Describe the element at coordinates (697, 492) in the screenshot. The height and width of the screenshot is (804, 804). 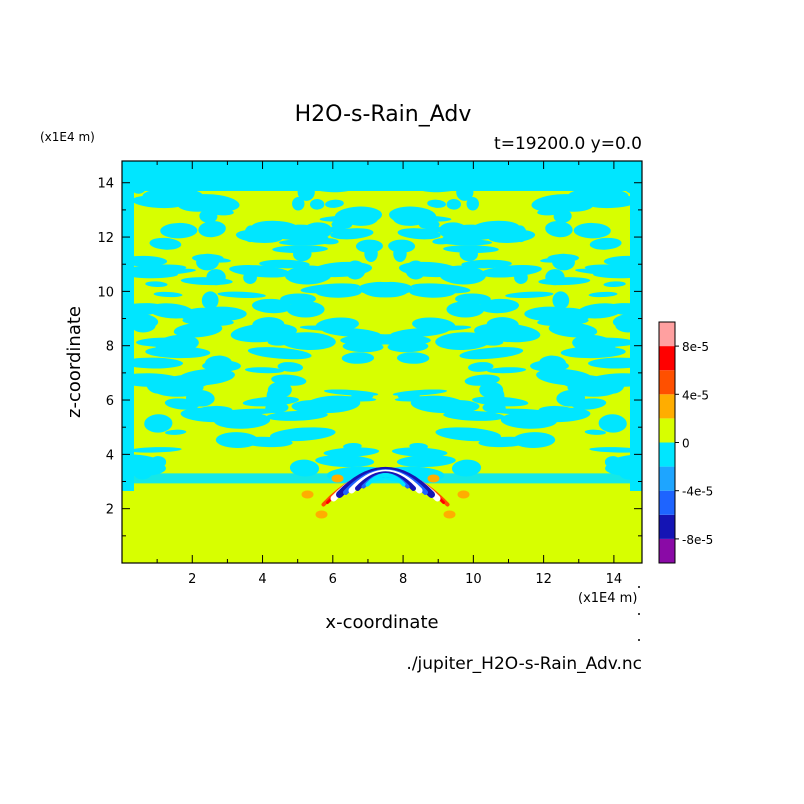
I see `colorbar-tick-label: -4e-5` at that location.